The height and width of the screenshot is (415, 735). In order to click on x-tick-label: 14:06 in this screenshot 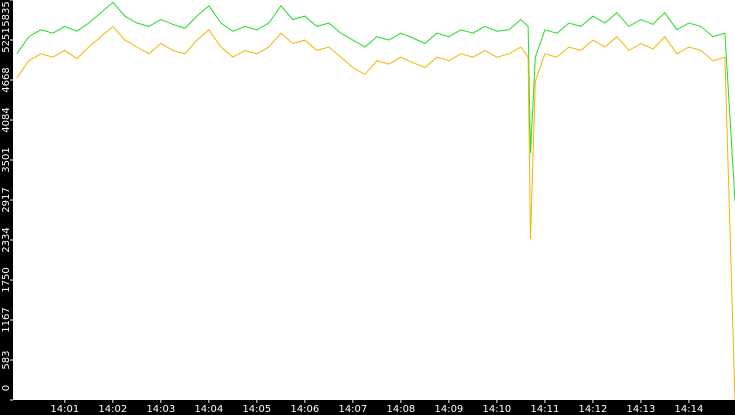, I will do `click(304, 409)`.